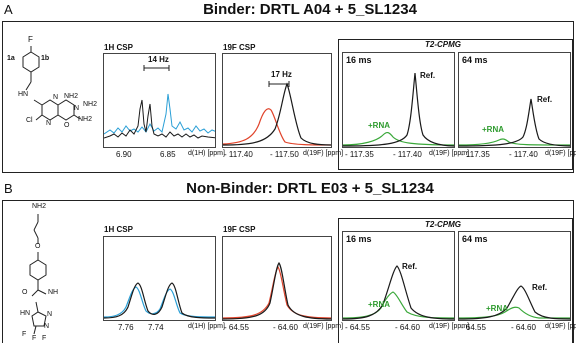  I want to click on a-t2-64-unit: d(19F) [ppm], so click(560, 153).